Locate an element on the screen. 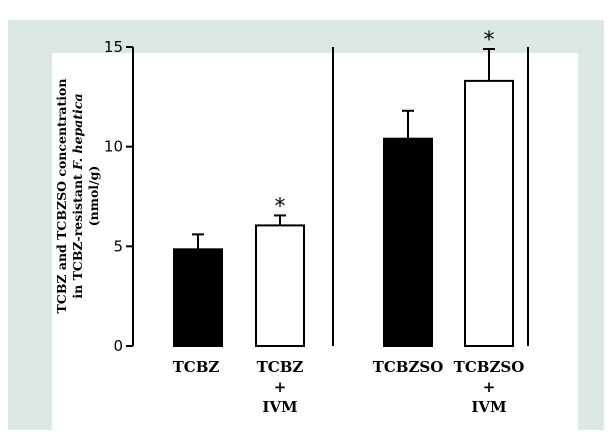 The width and height of the screenshot is (611, 439). y-axis-label-line: TCBZ and TCBZSO concentration is located at coordinates (61, 196).